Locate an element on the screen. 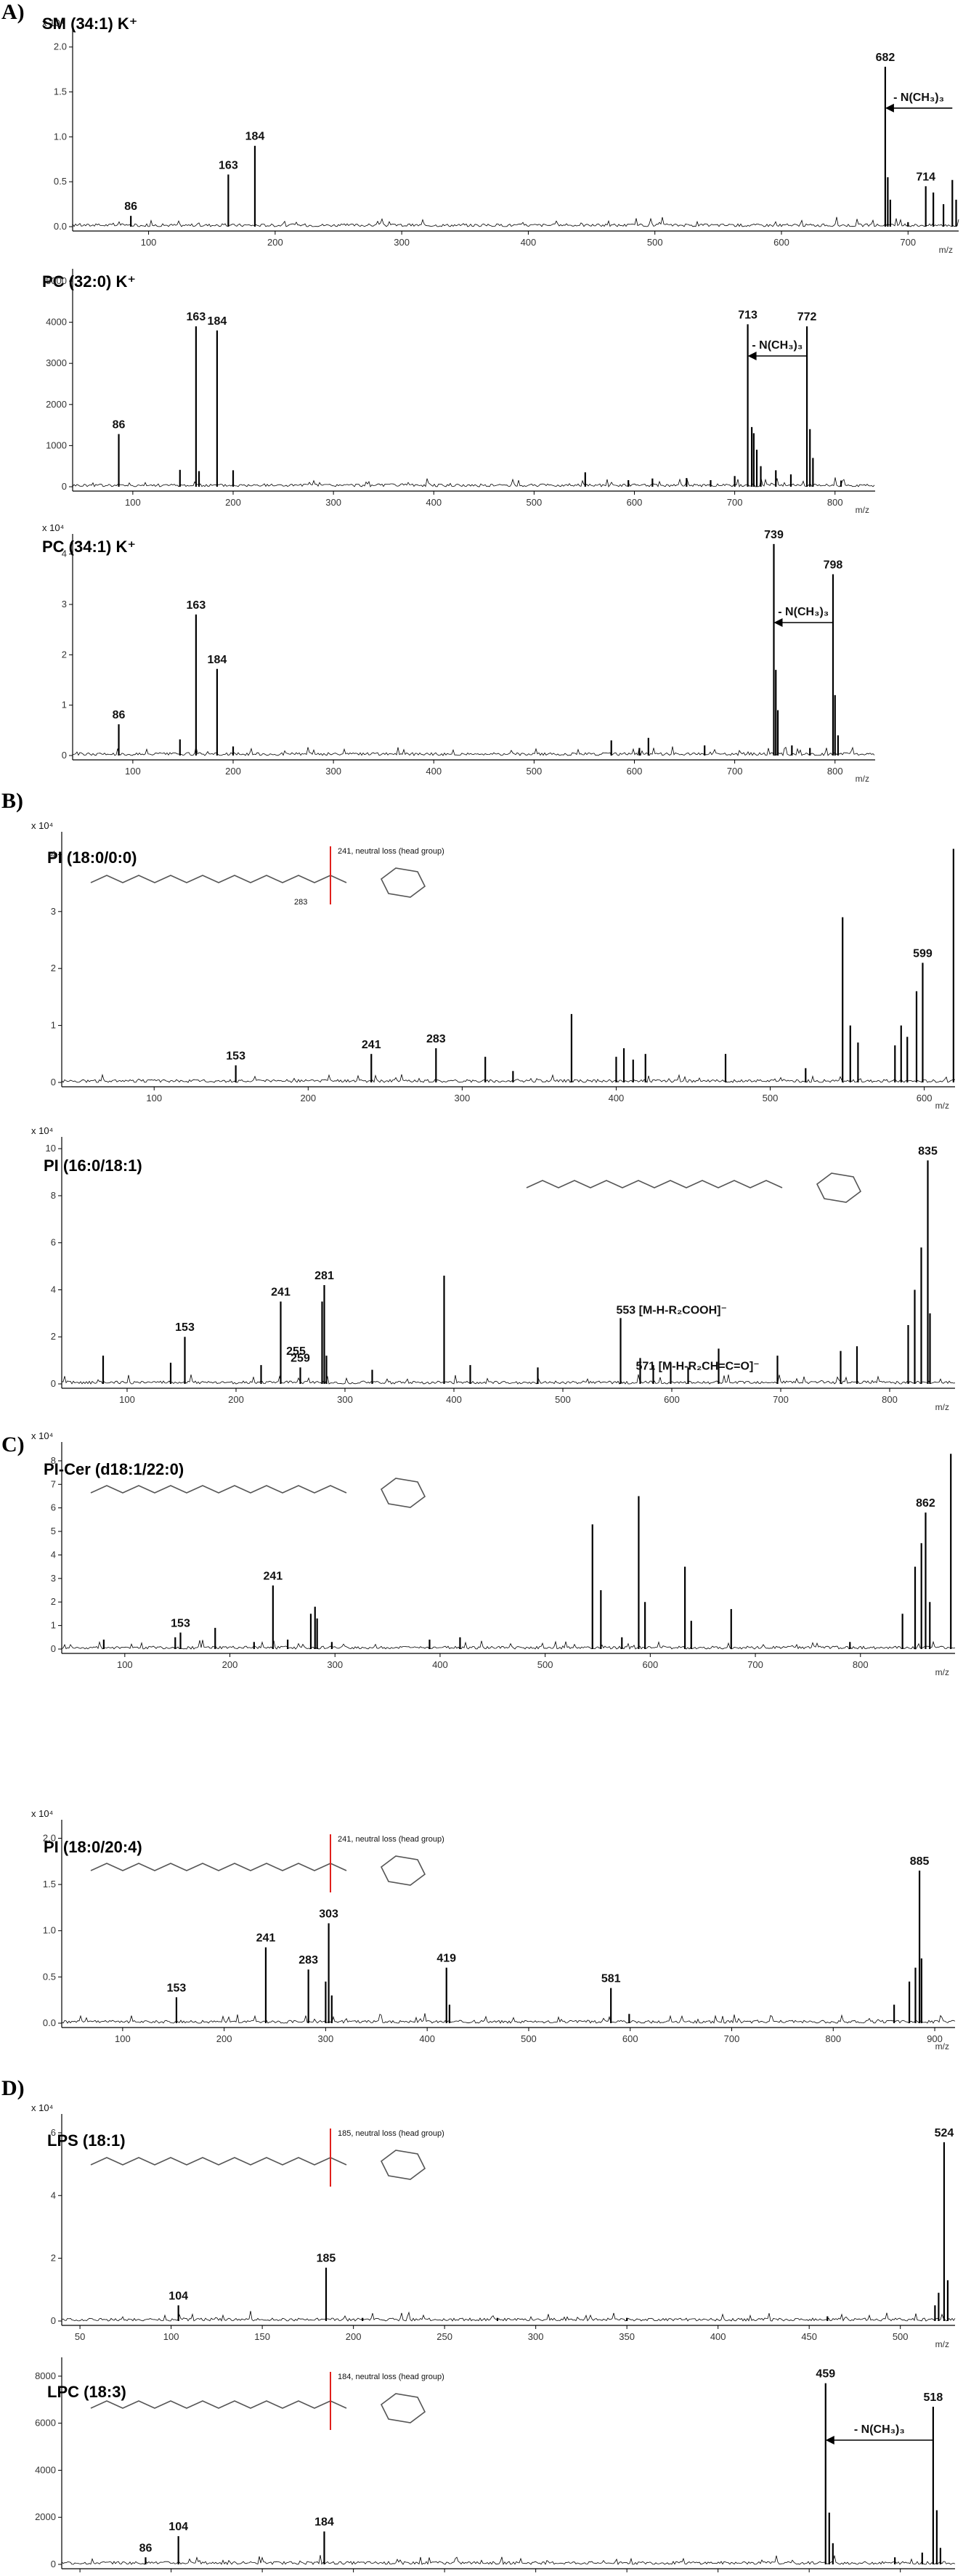 Image resolution: width=979 pixels, height=2576 pixels. y-tick-label: 1.5 is located at coordinates (49, 1884).